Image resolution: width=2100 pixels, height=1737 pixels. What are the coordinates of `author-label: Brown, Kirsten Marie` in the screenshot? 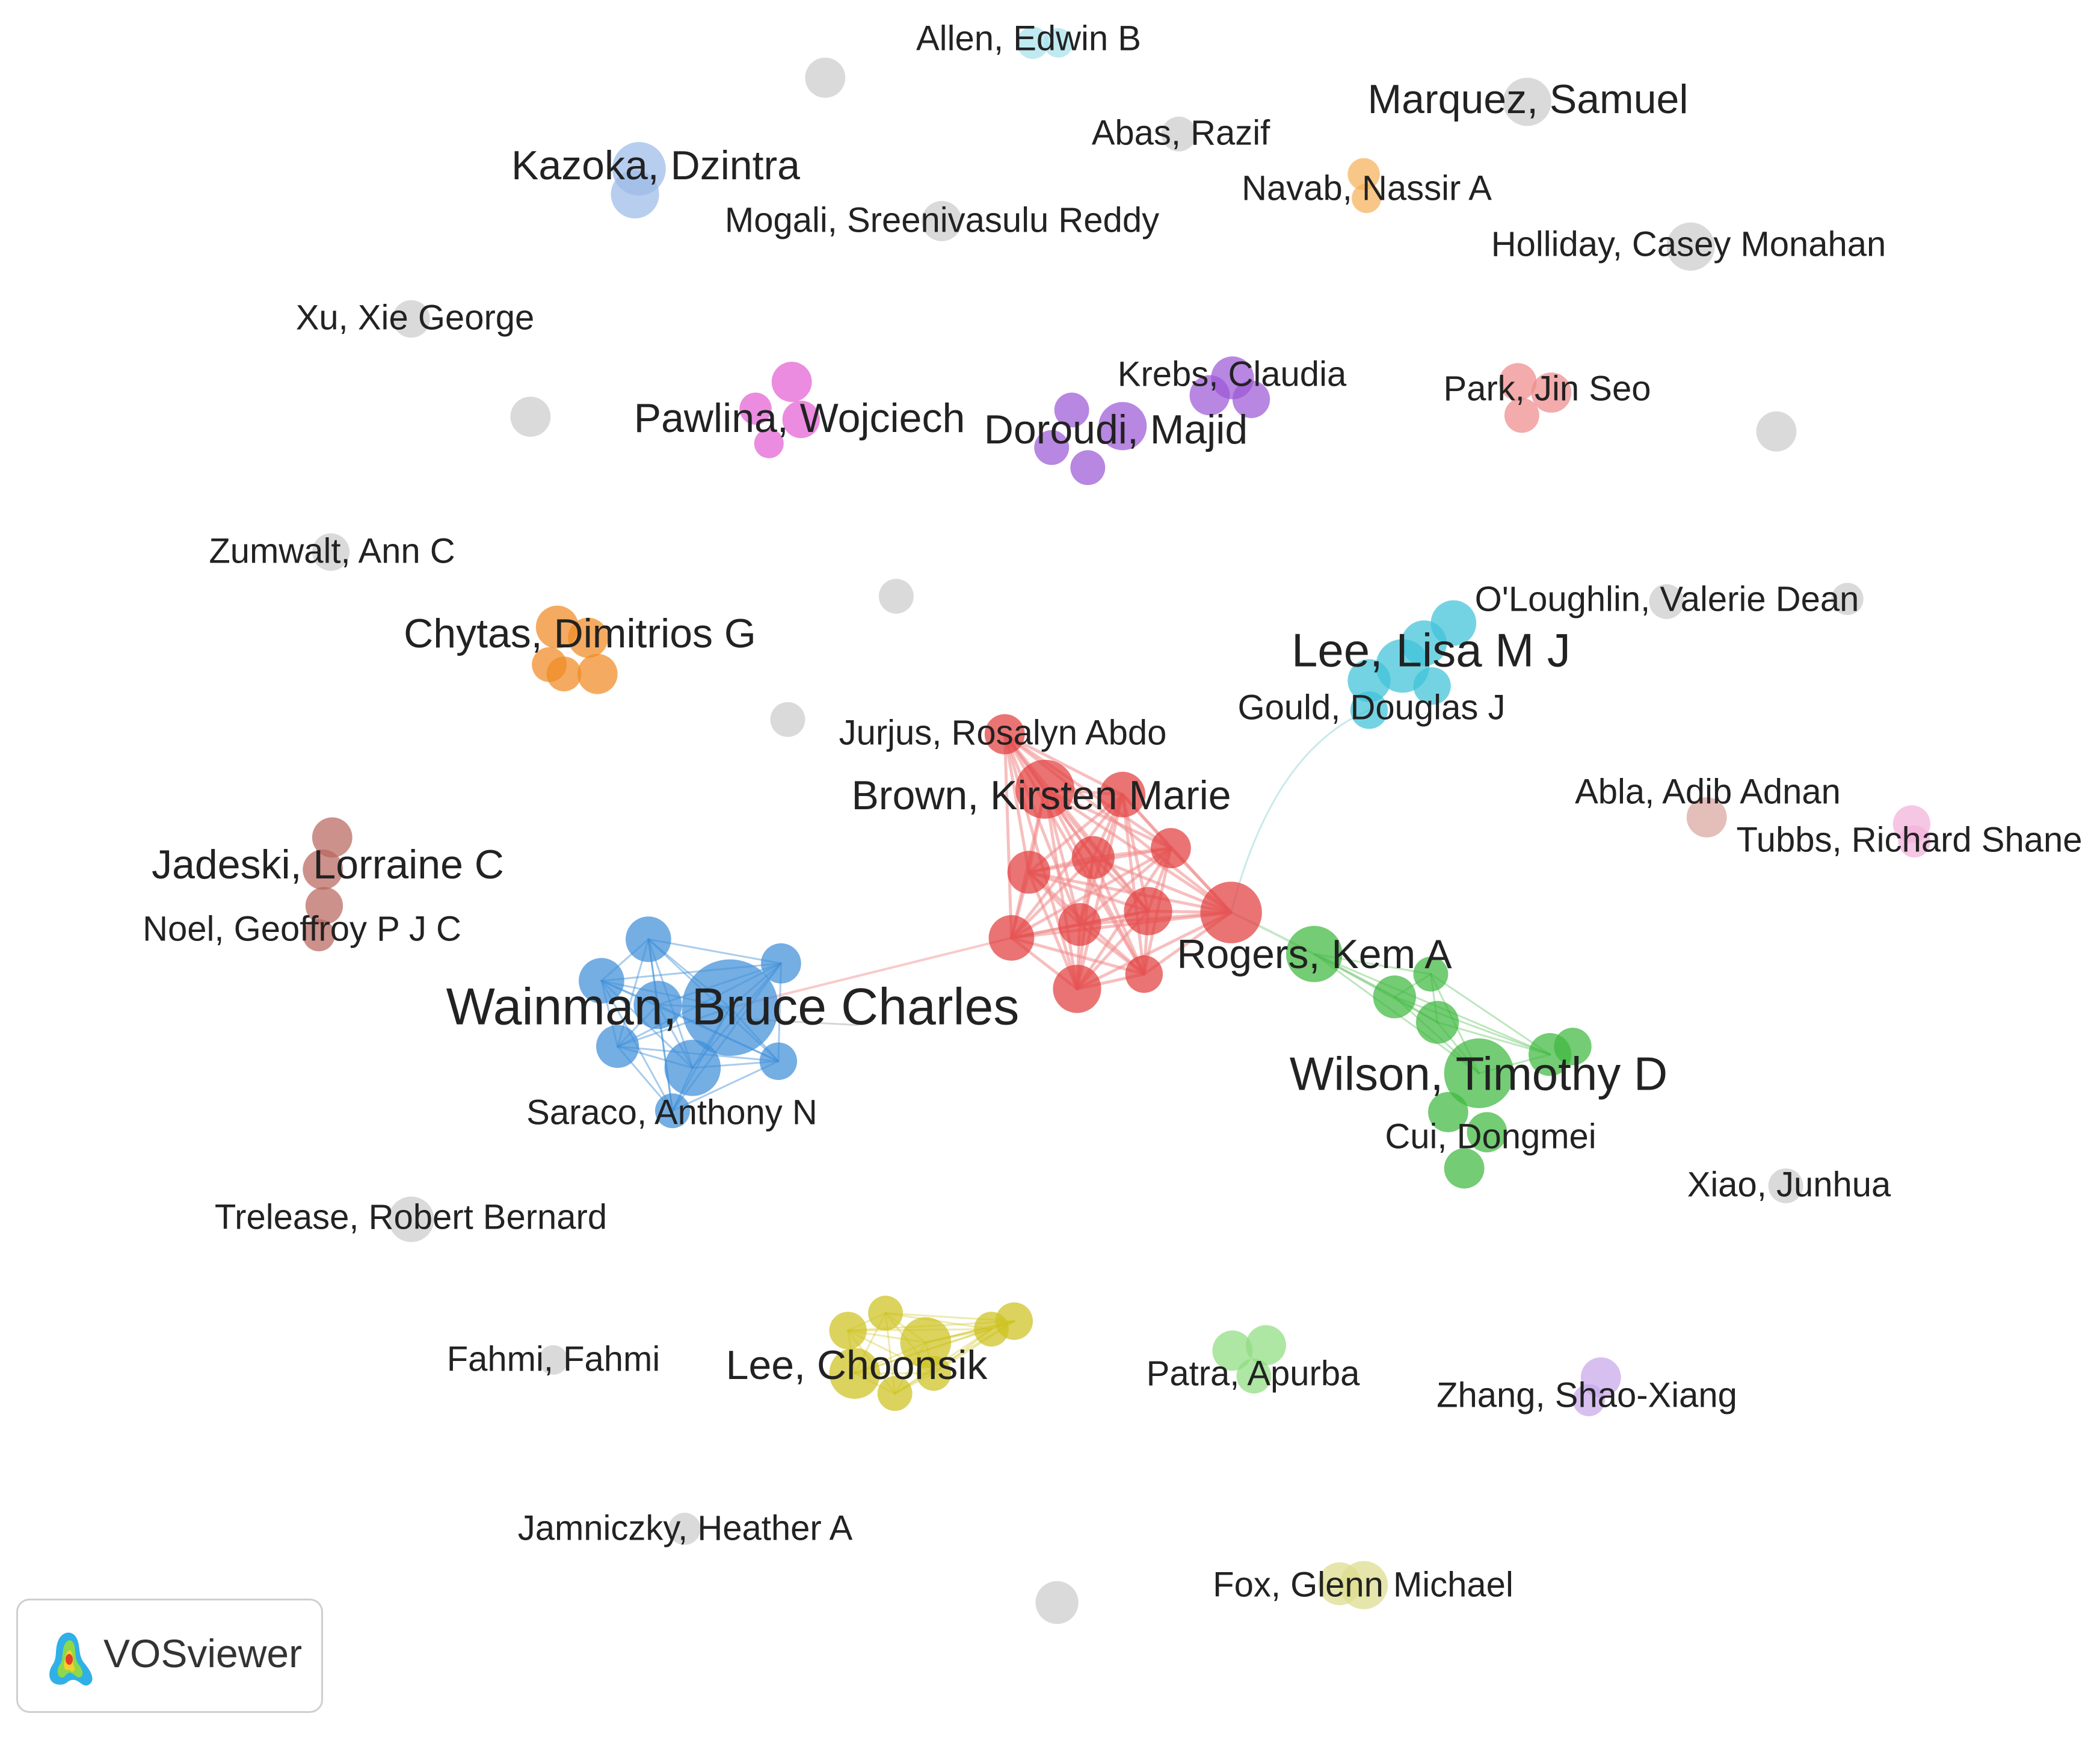 It's located at (1041, 795).